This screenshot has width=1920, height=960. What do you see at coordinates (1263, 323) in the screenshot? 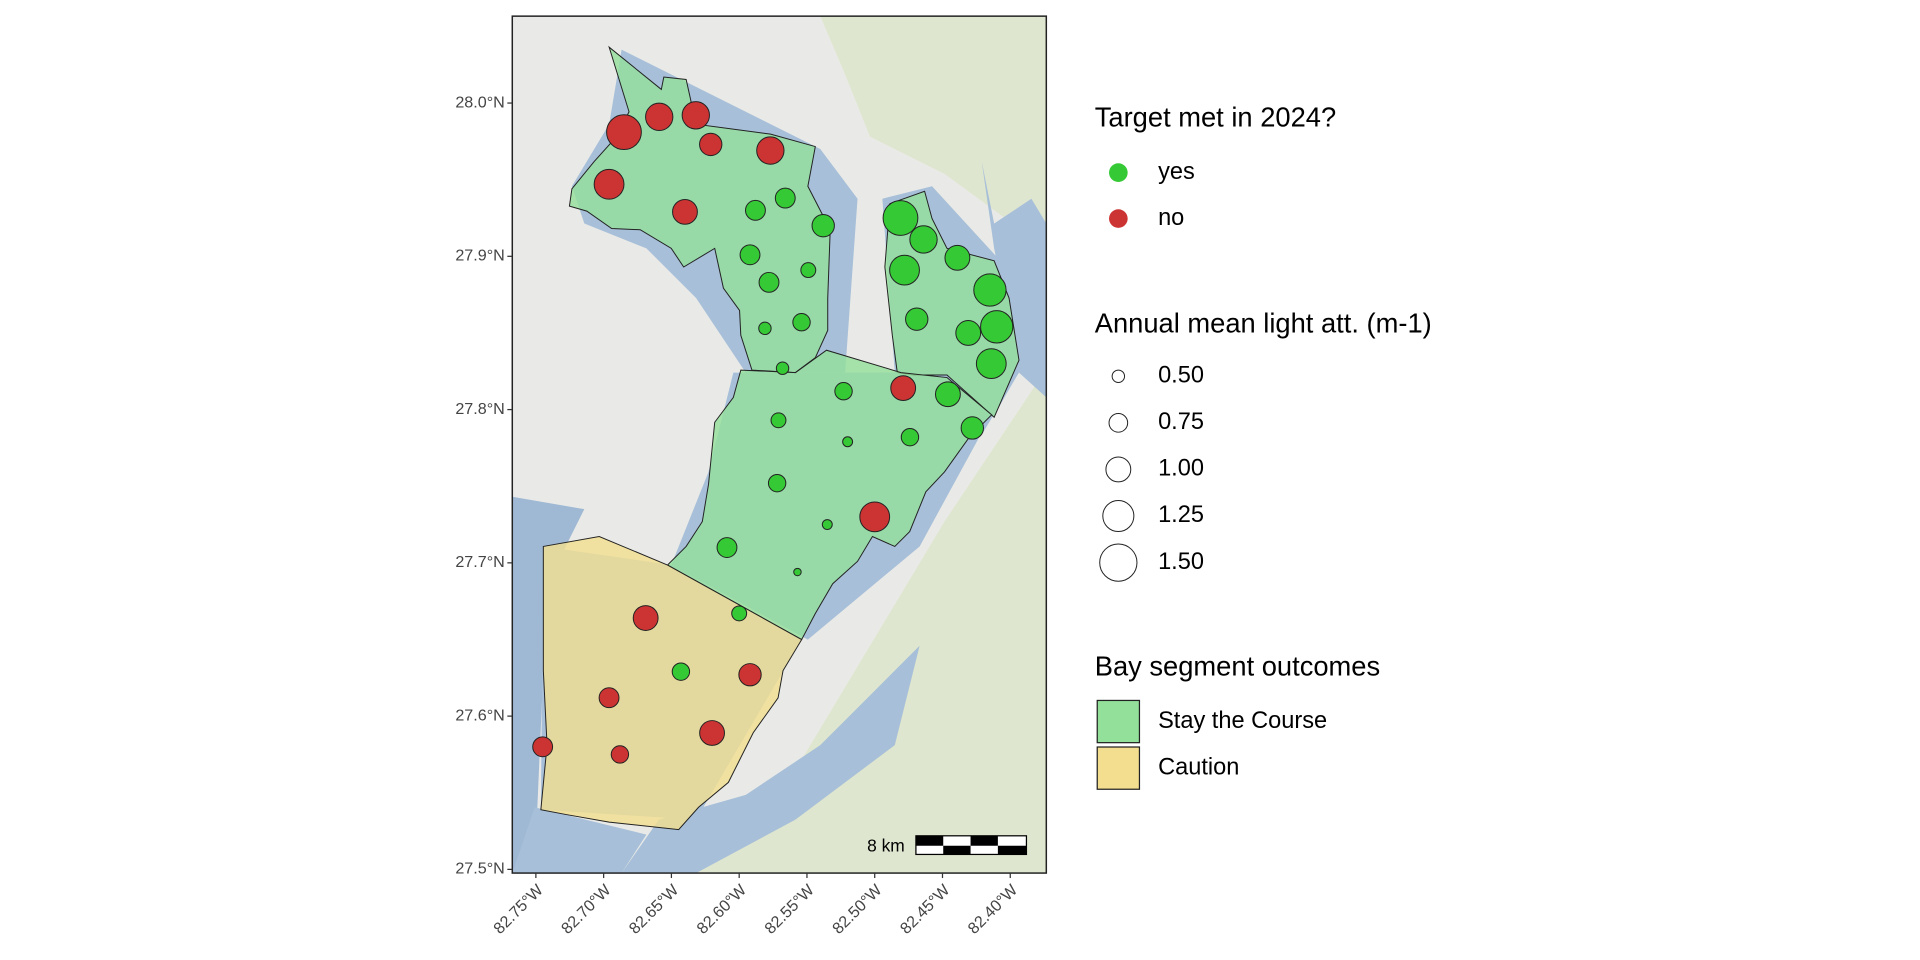
I see `size-legend-title: Annual mean light att. (m-1)` at bounding box center [1263, 323].